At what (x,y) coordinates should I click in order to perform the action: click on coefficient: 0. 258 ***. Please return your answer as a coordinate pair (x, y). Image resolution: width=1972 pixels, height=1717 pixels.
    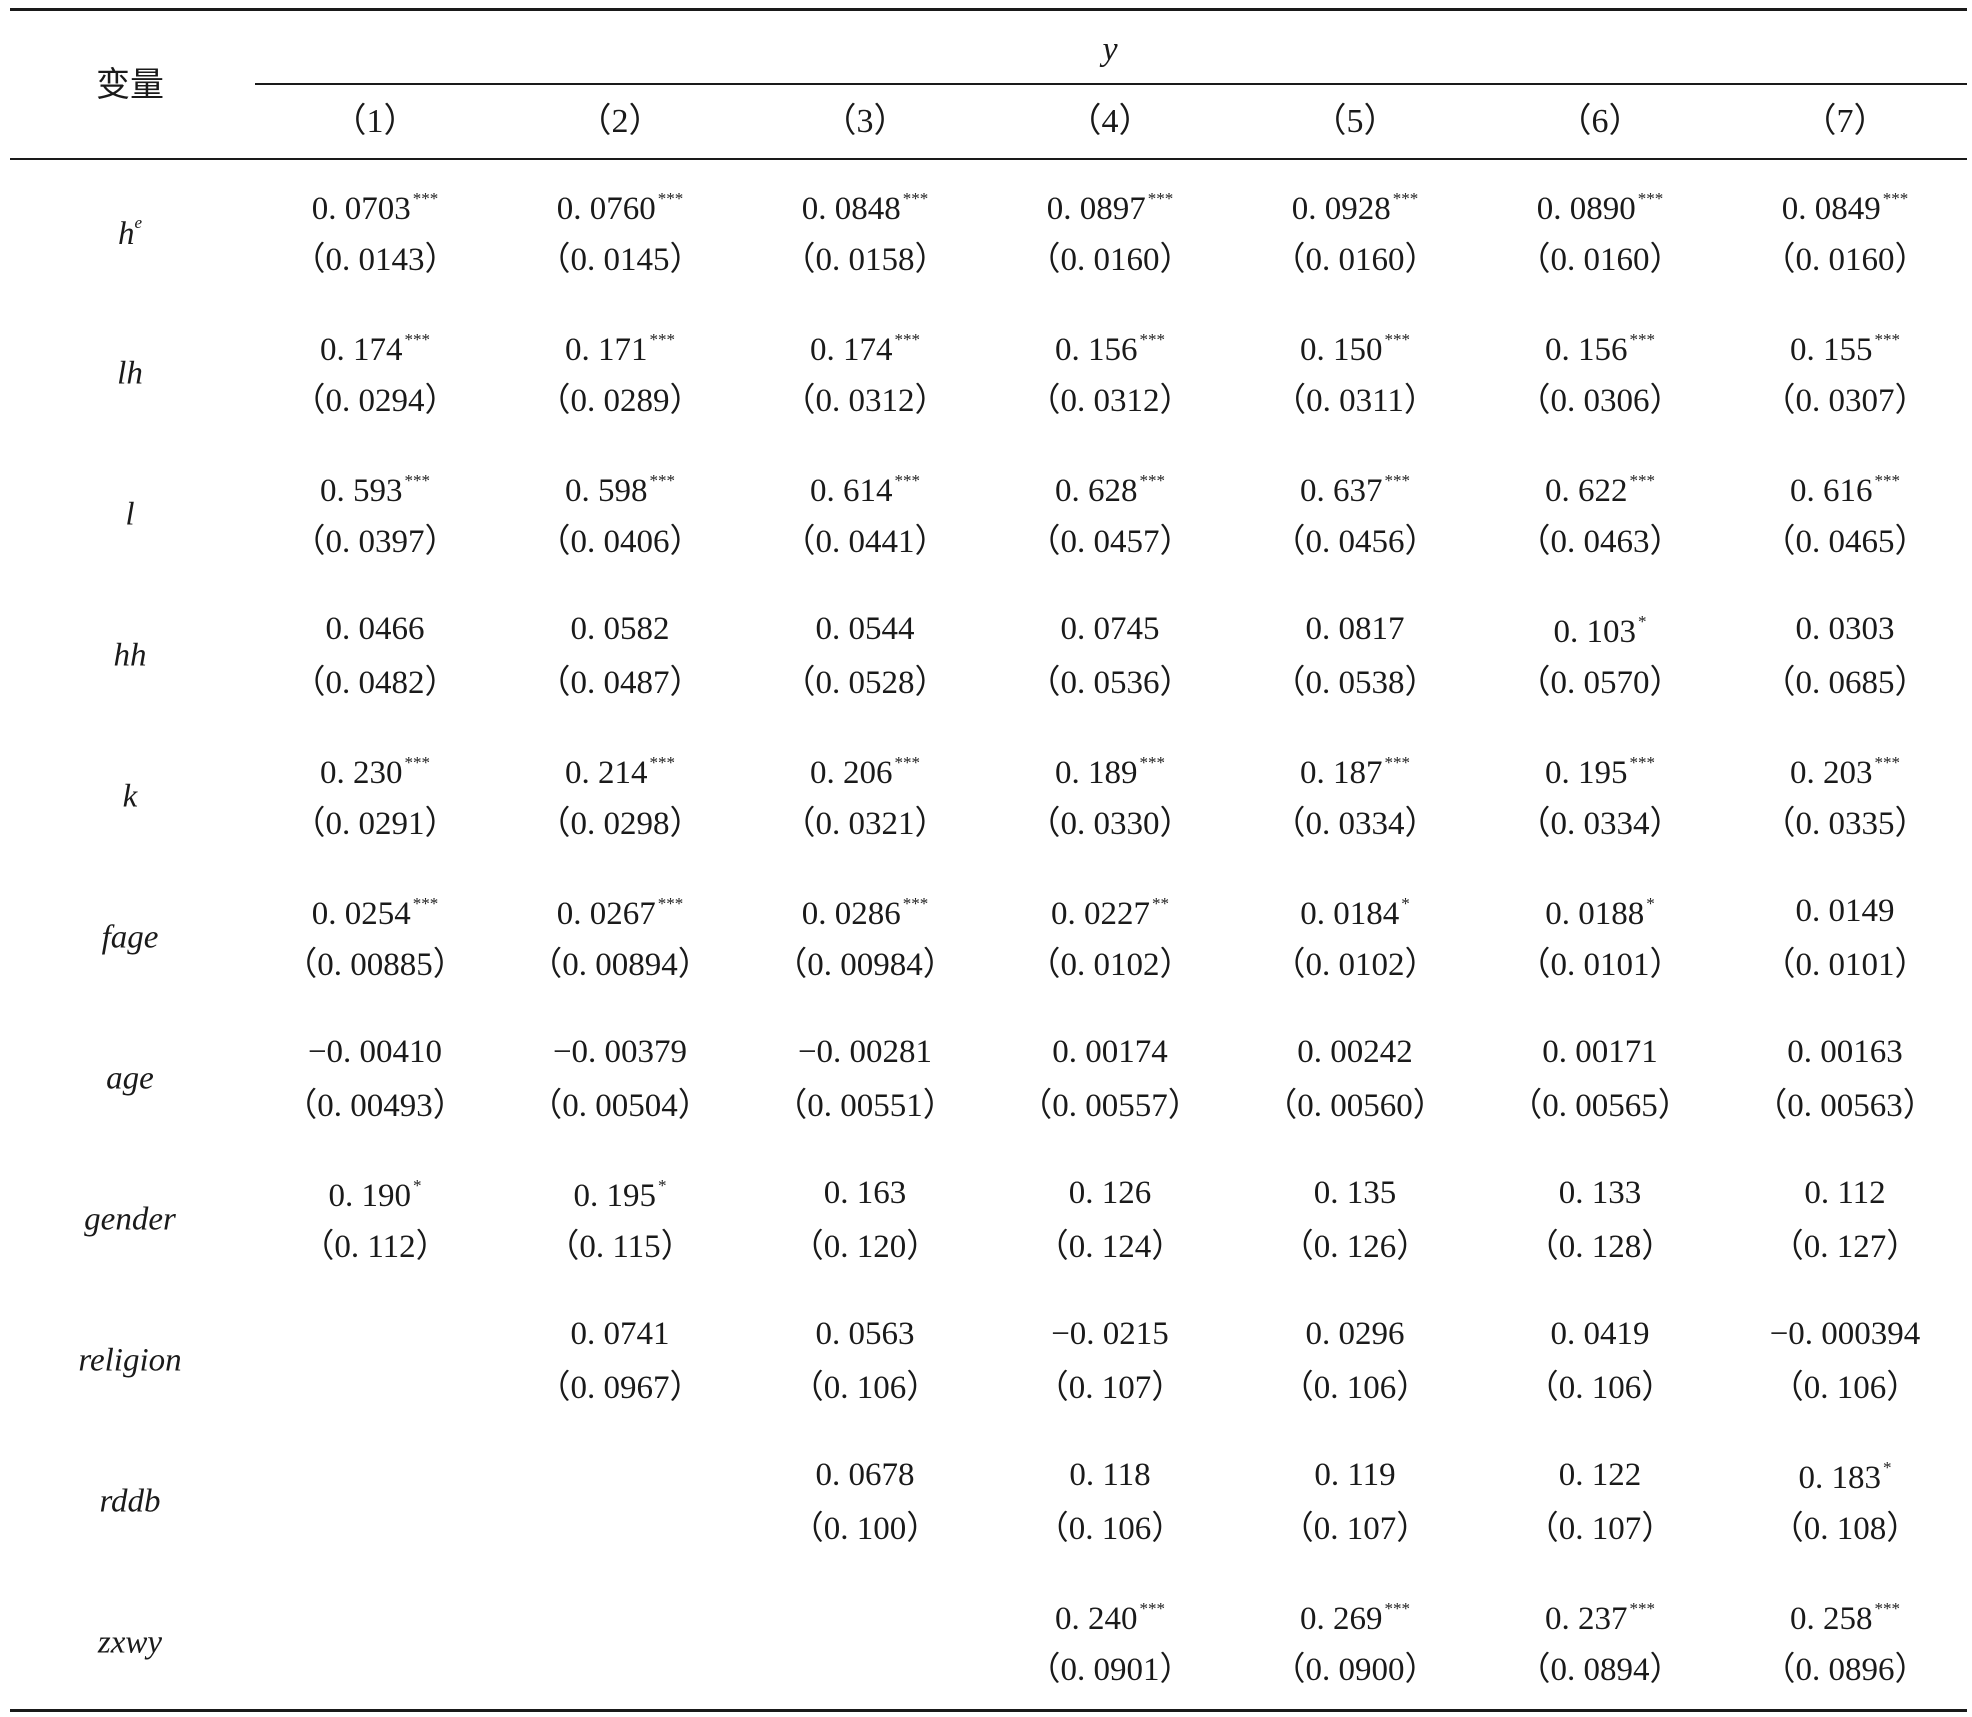
    Looking at the image, I should click on (1845, 1620).